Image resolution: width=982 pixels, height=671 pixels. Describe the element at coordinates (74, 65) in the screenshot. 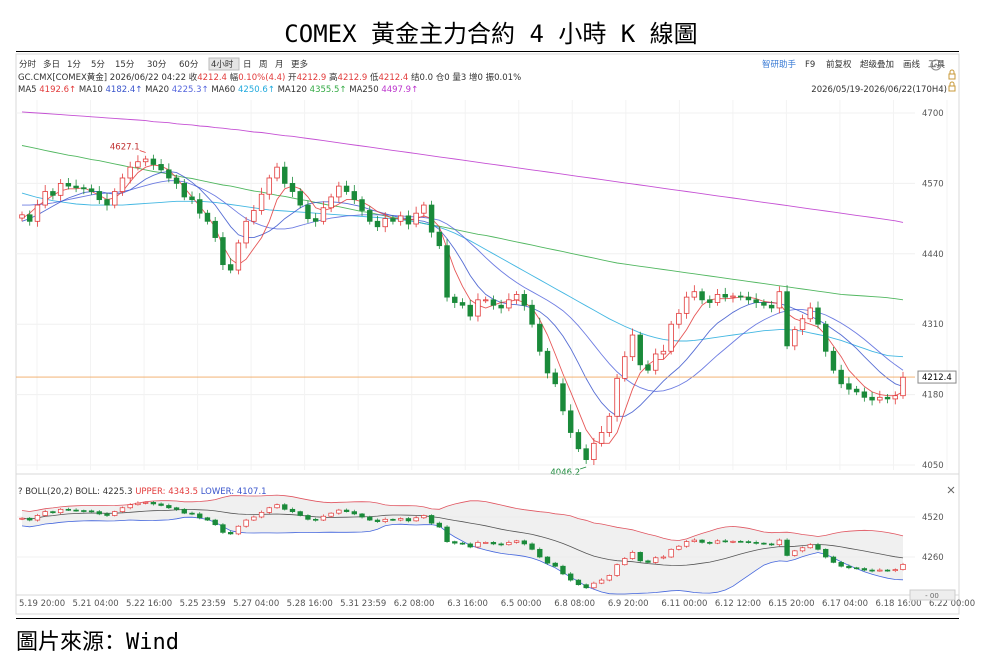

I see `period-tab: 1分` at that location.